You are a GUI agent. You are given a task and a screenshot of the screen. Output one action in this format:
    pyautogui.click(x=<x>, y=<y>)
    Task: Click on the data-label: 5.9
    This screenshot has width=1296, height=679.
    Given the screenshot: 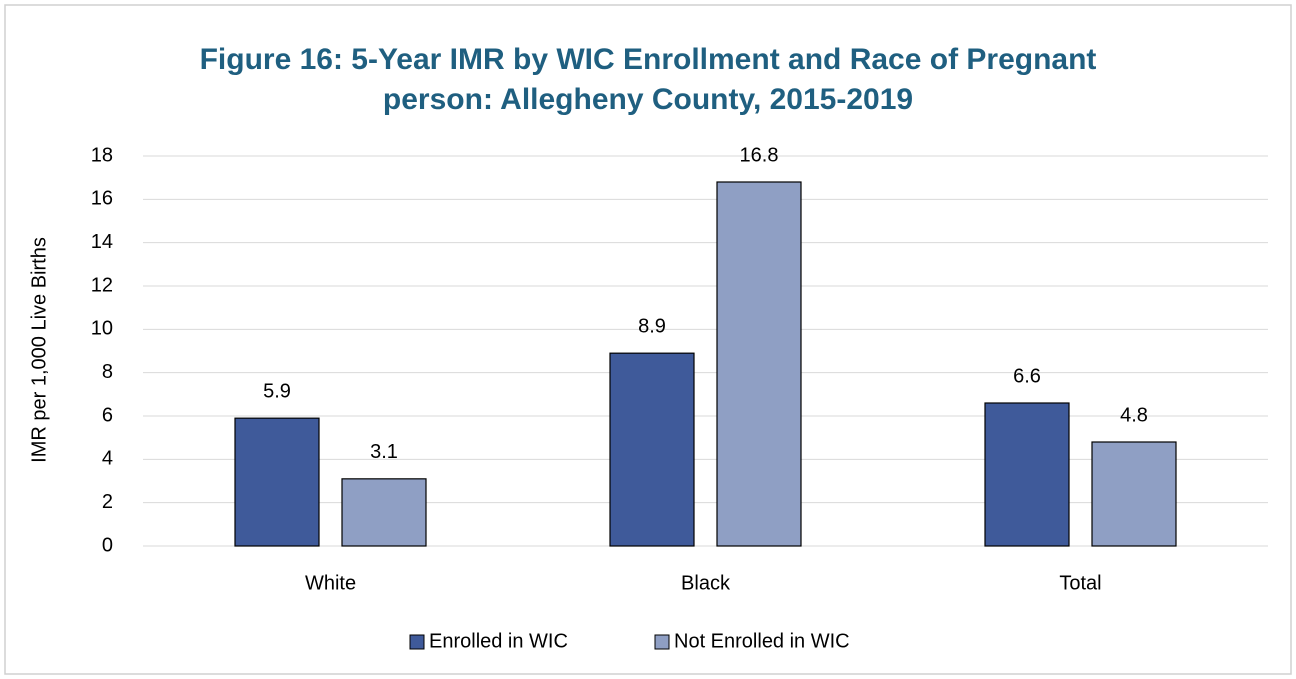 What is the action you would take?
    pyautogui.click(x=277, y=391)
    